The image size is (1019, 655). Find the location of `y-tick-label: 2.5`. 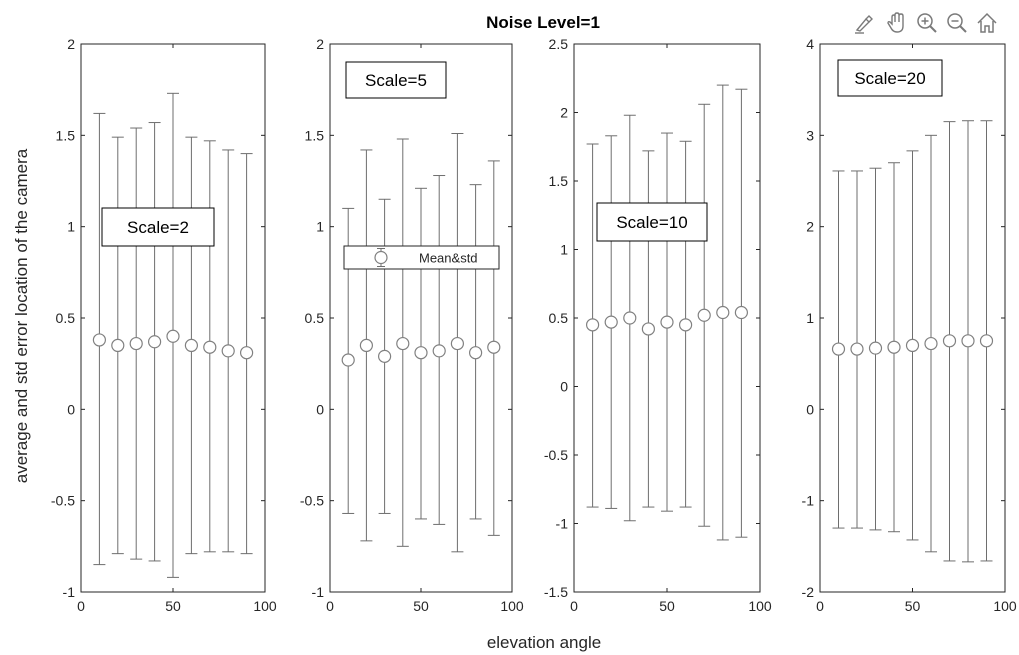

y-tick-label: 2.5 is located at coordinates (559, 44).